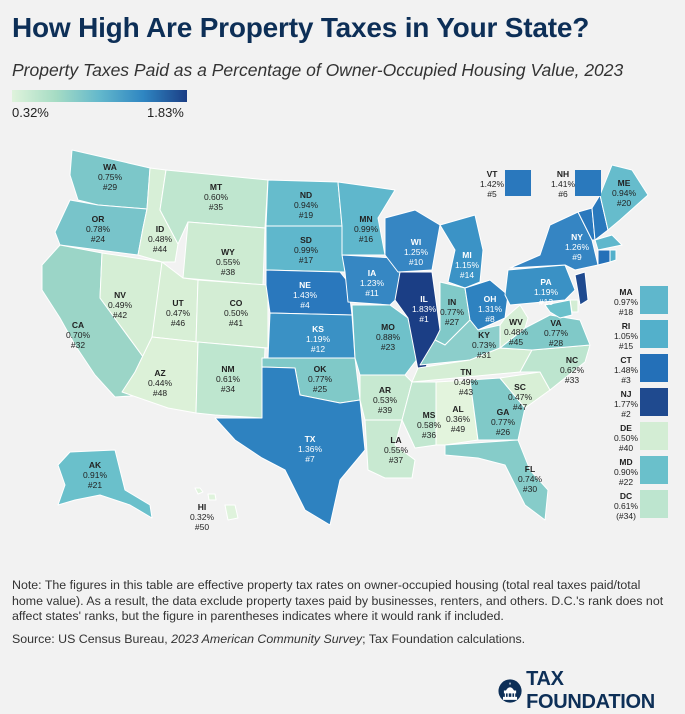 This screenshot has width=685, height=714. I want to click on legend-min-label: 0.32%, so click(30, 112).